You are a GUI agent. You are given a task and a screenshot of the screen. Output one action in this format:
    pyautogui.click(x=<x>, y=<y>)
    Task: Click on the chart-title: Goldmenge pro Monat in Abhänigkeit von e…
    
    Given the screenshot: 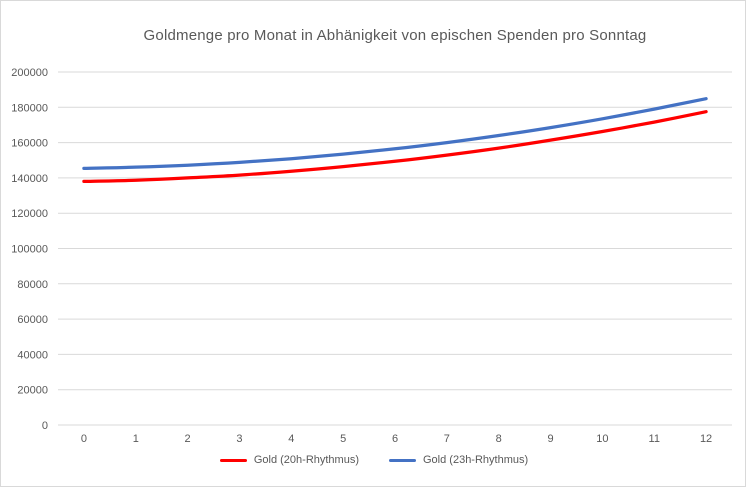 What is the action you would take?
    pyautogui.click(x=395, y=35)
    